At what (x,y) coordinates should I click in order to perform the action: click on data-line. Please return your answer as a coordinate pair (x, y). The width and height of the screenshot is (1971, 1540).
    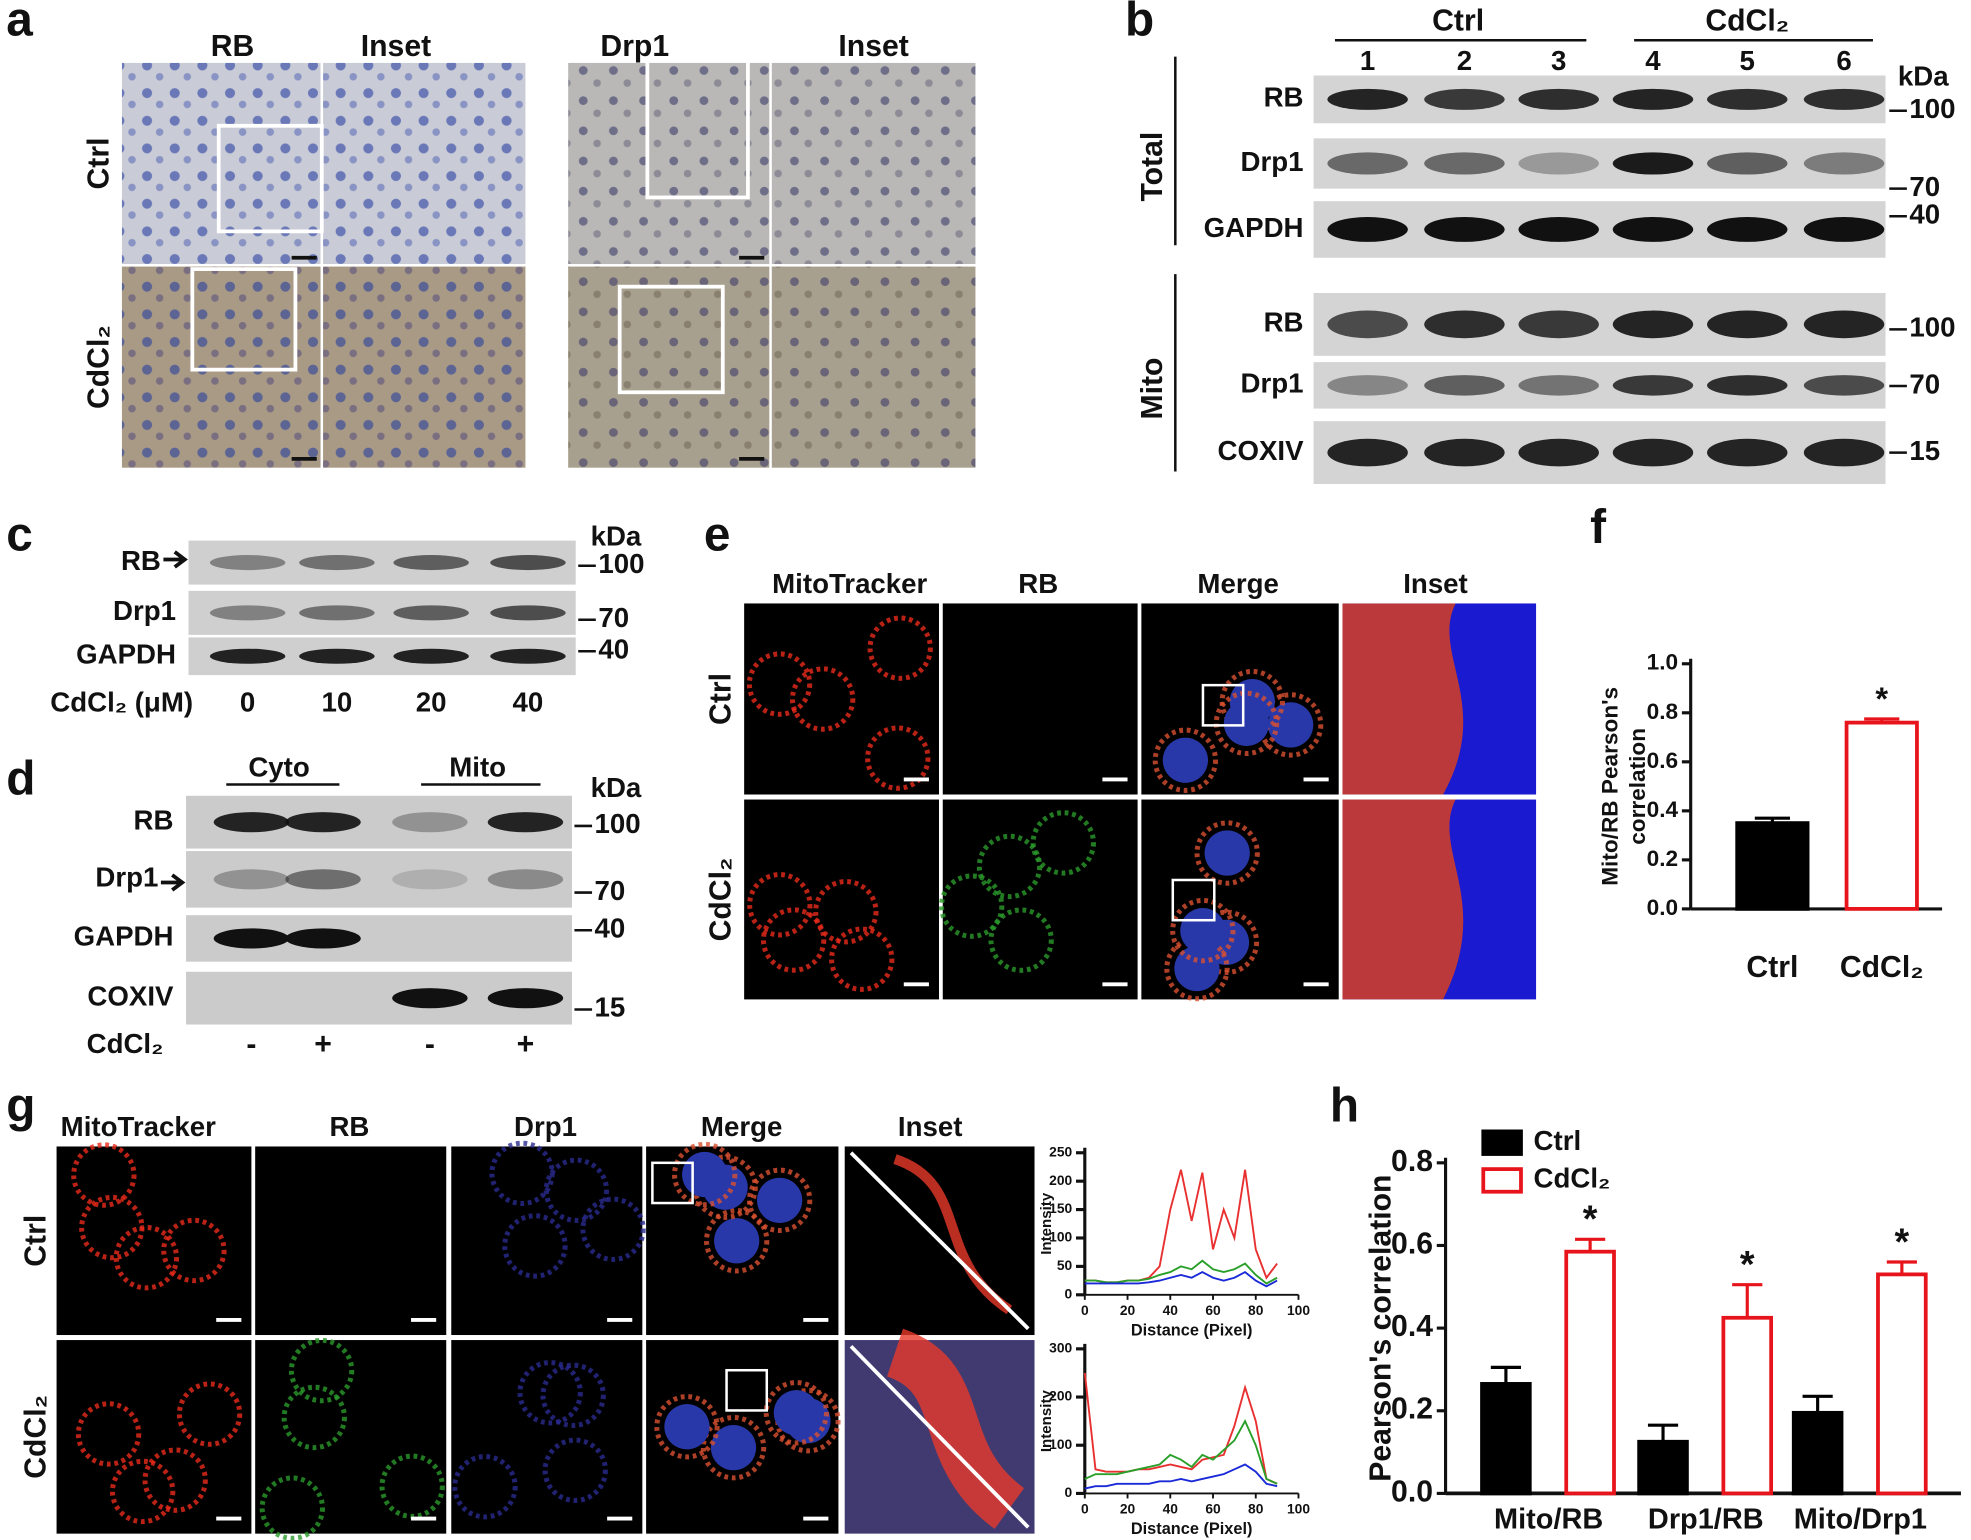
    Looking at the image, I should click on (1181, 1272).